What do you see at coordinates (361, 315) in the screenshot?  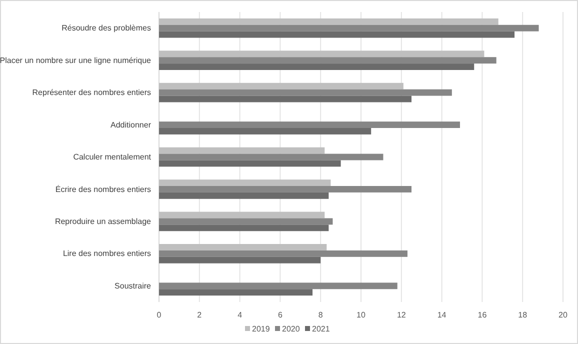 I see `x-tick-label: 10` at bounding box center [361, 315].